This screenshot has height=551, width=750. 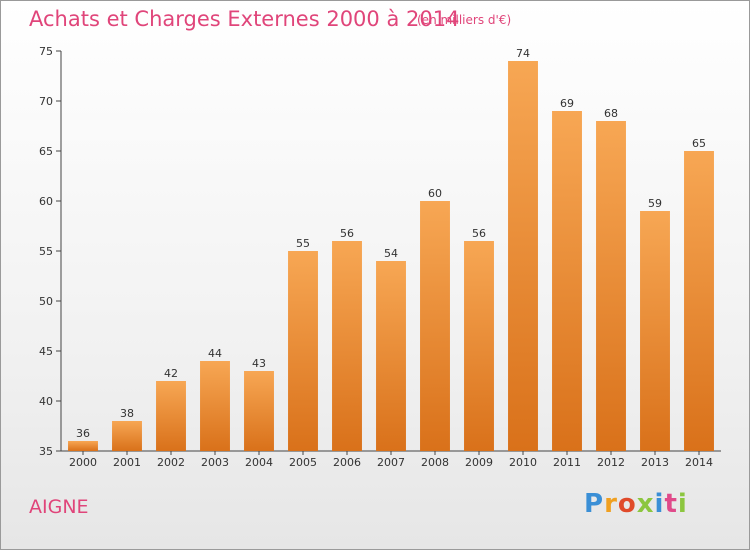 What do you see at coordinates (303, 462) in the screenshot?
I see `x-tick-label: 2005` at bounding box center [303, 462].